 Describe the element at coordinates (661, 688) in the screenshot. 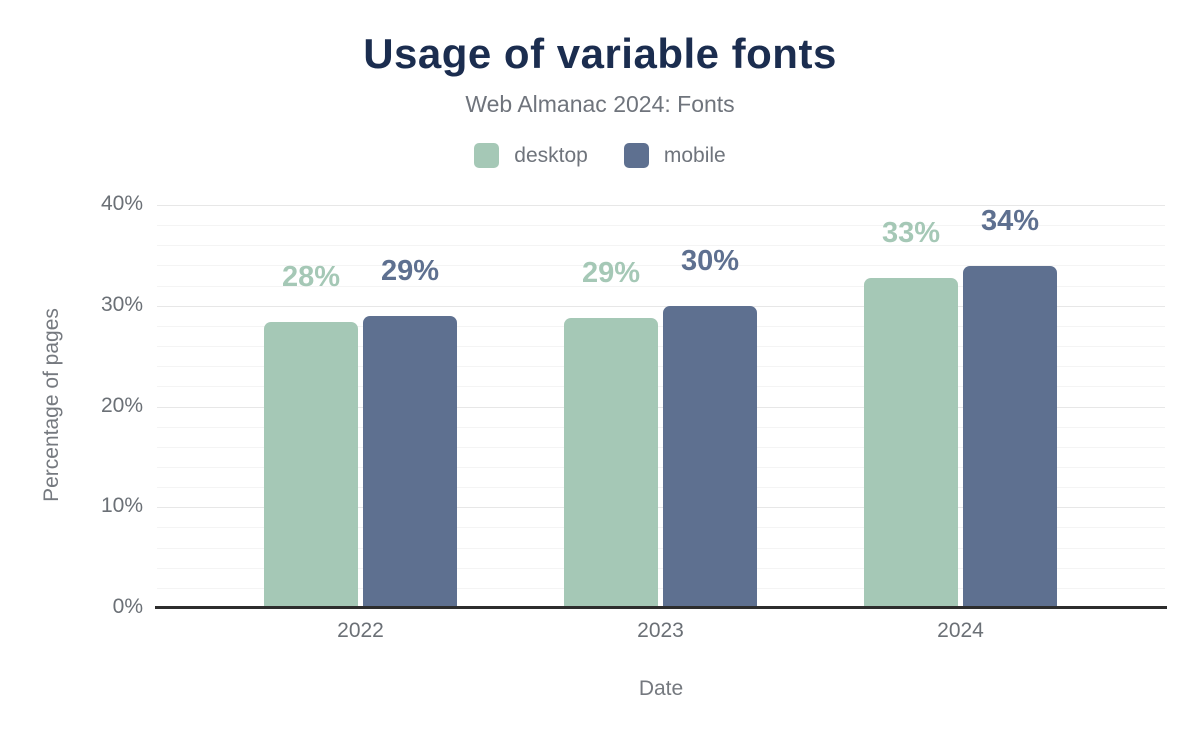

I see `x-axis-title: Date` at that location.